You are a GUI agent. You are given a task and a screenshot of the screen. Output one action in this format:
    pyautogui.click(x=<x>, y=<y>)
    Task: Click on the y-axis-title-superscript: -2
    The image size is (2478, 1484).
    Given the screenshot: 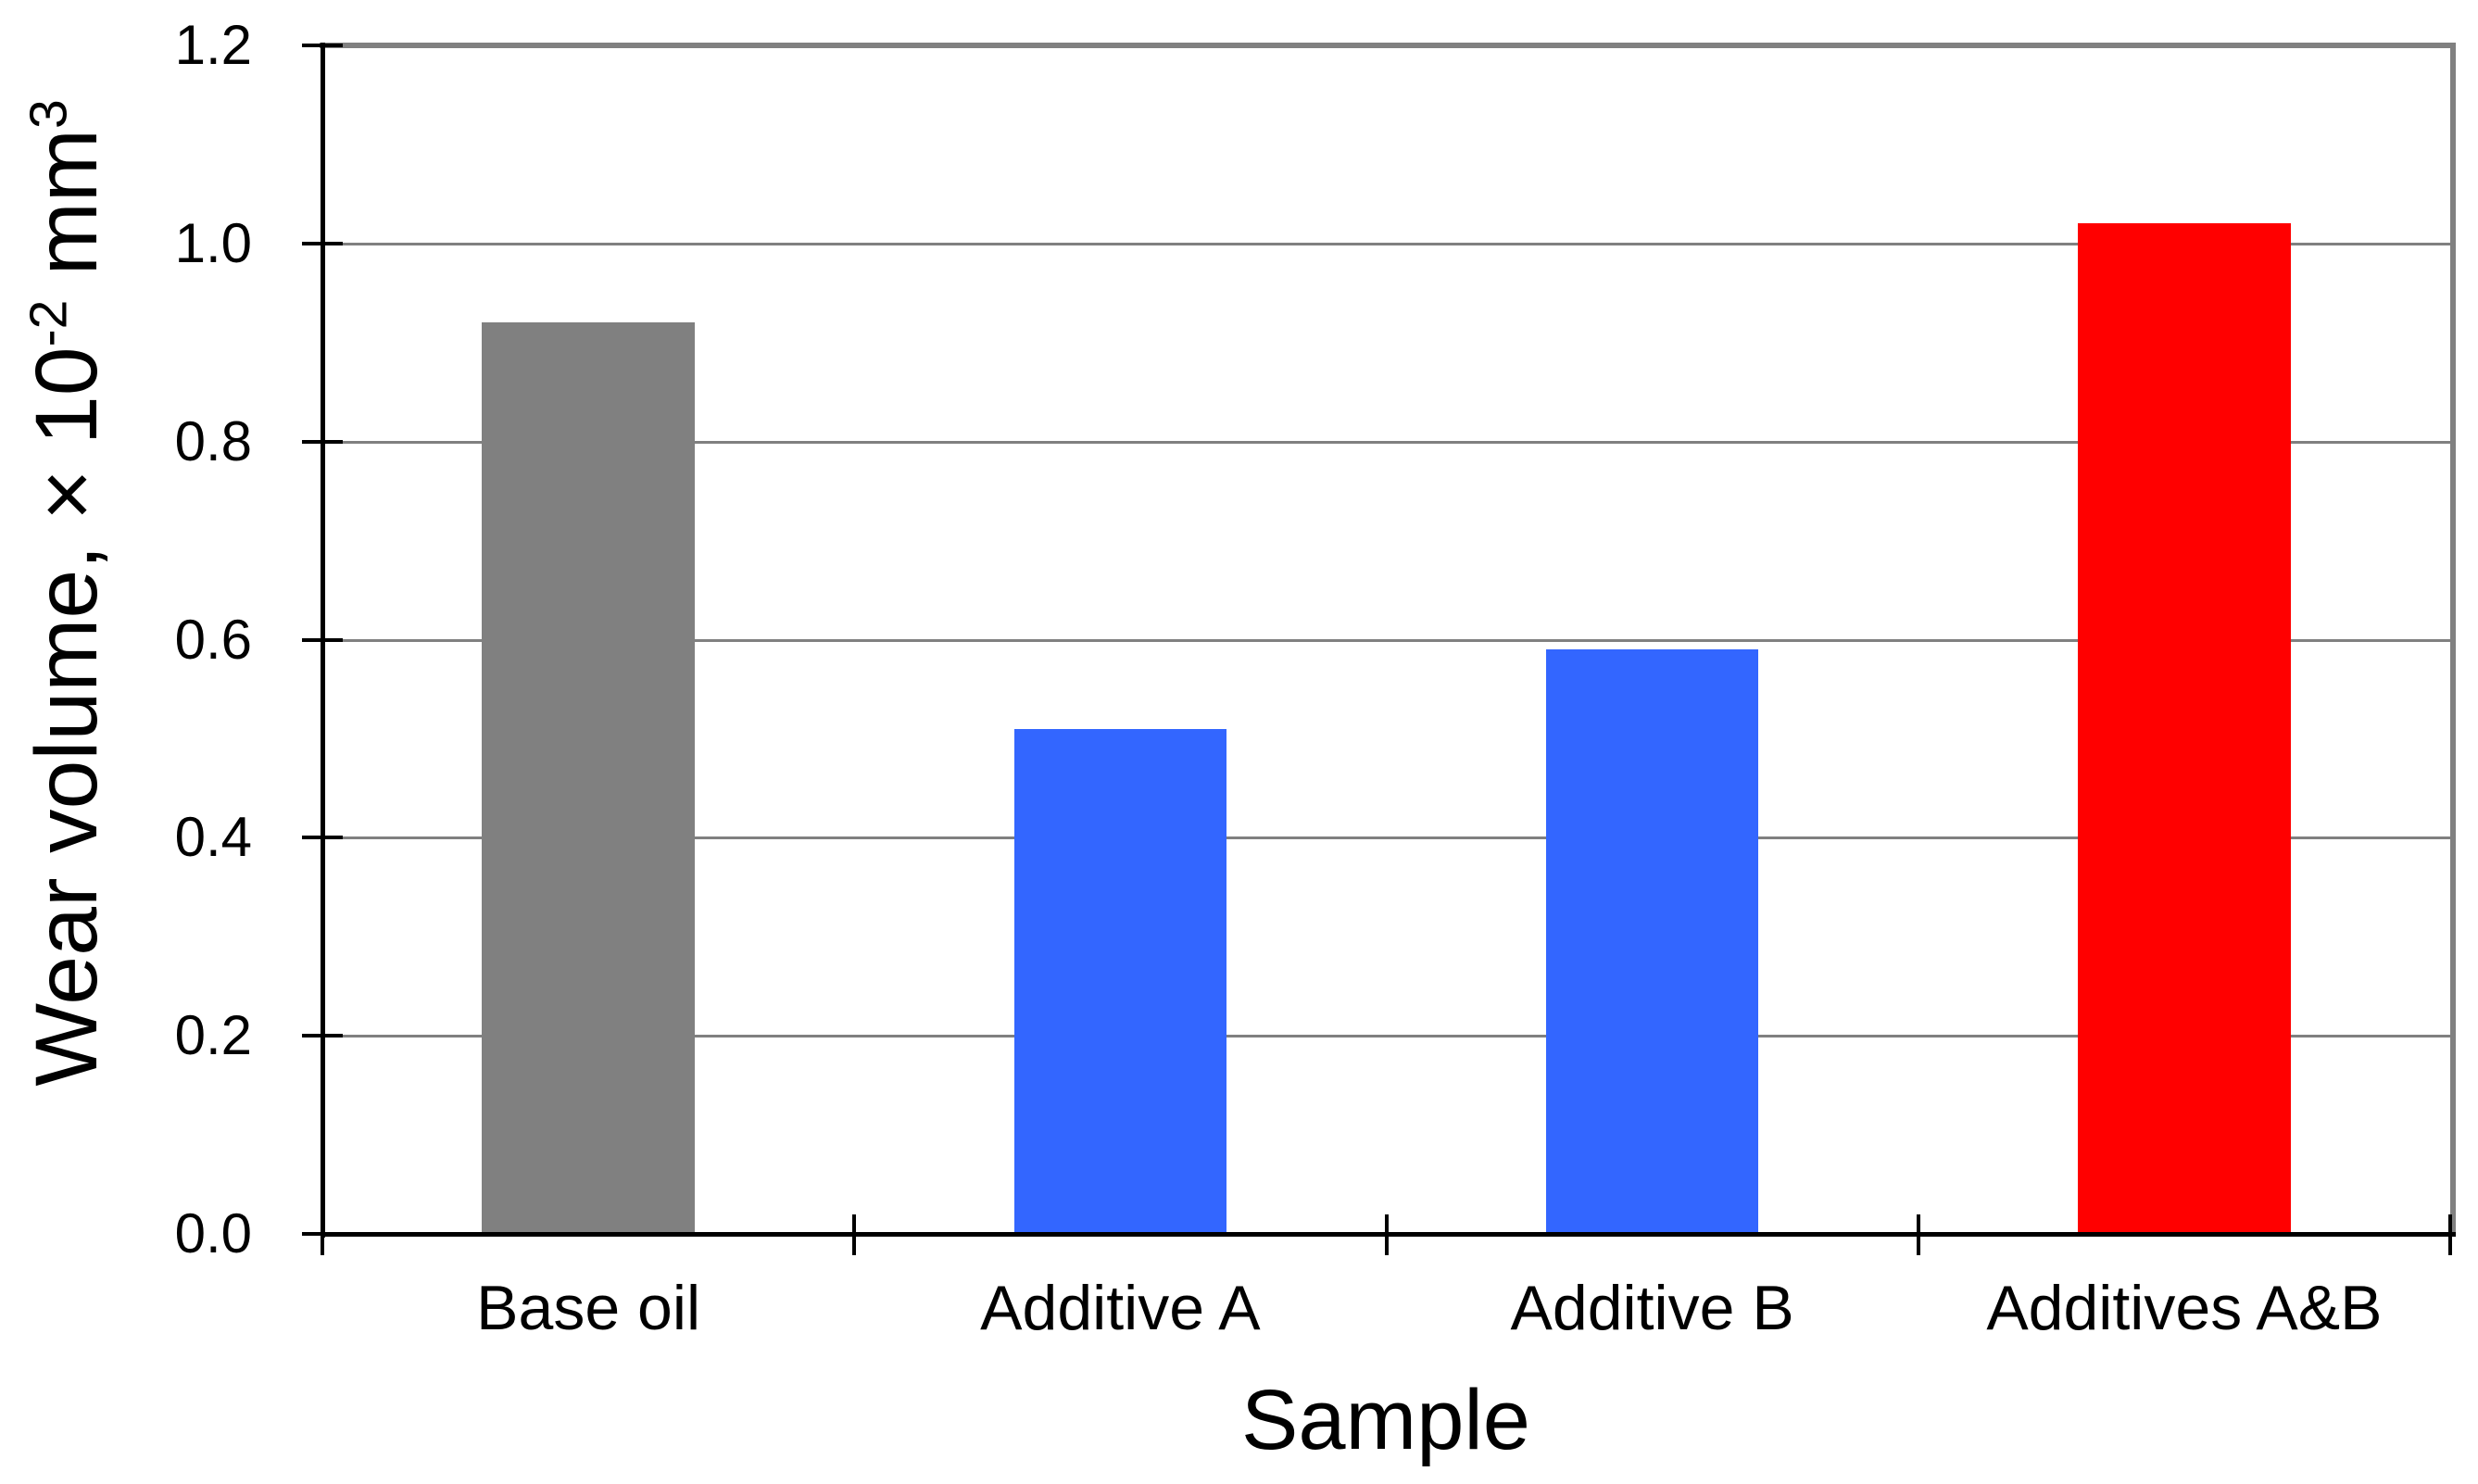 What is the action you would take?
    pyautogui.click(x=49, y=323)
    